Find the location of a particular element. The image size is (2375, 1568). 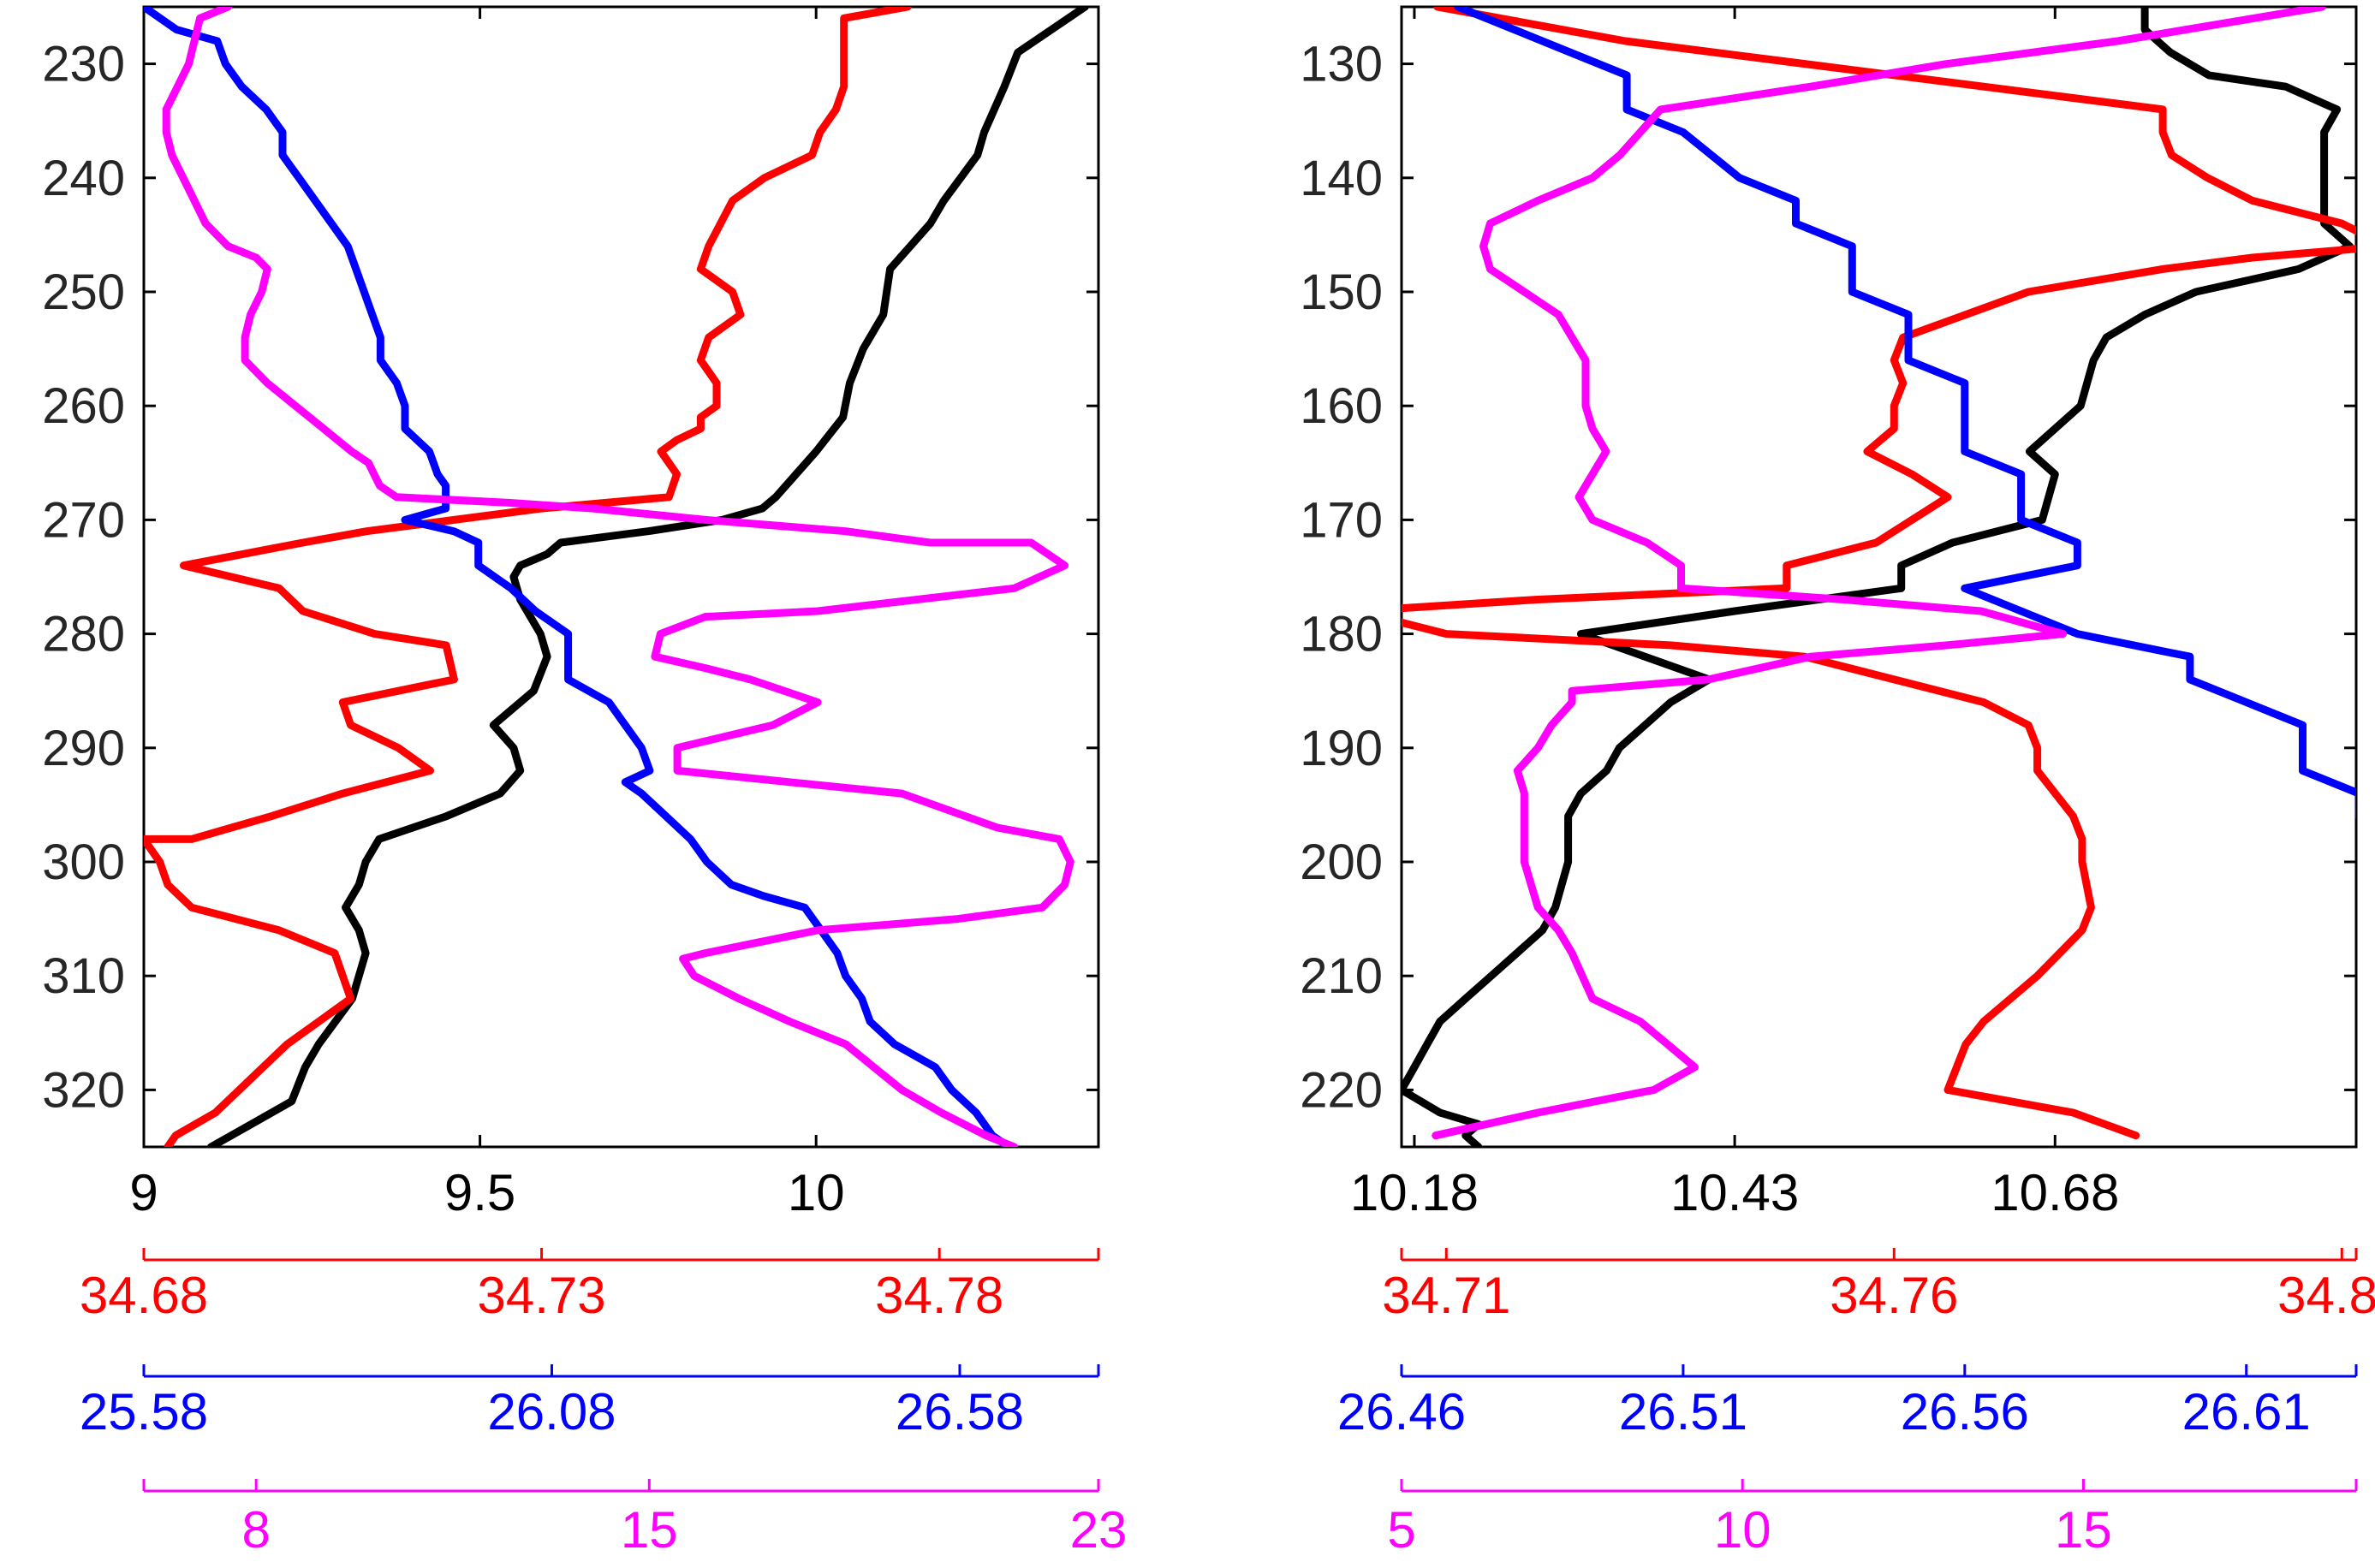

secondary-x-tick-label: 34.76 is located at coordinates (1894, 1295).